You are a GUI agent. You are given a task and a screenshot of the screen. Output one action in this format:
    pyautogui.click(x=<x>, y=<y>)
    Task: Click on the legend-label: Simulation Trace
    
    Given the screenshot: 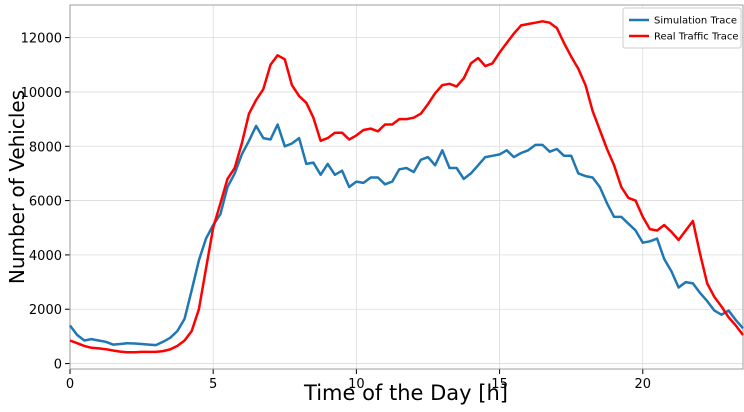 What is the action you would take?
    pyautogui.click(x=695, y=21)
    